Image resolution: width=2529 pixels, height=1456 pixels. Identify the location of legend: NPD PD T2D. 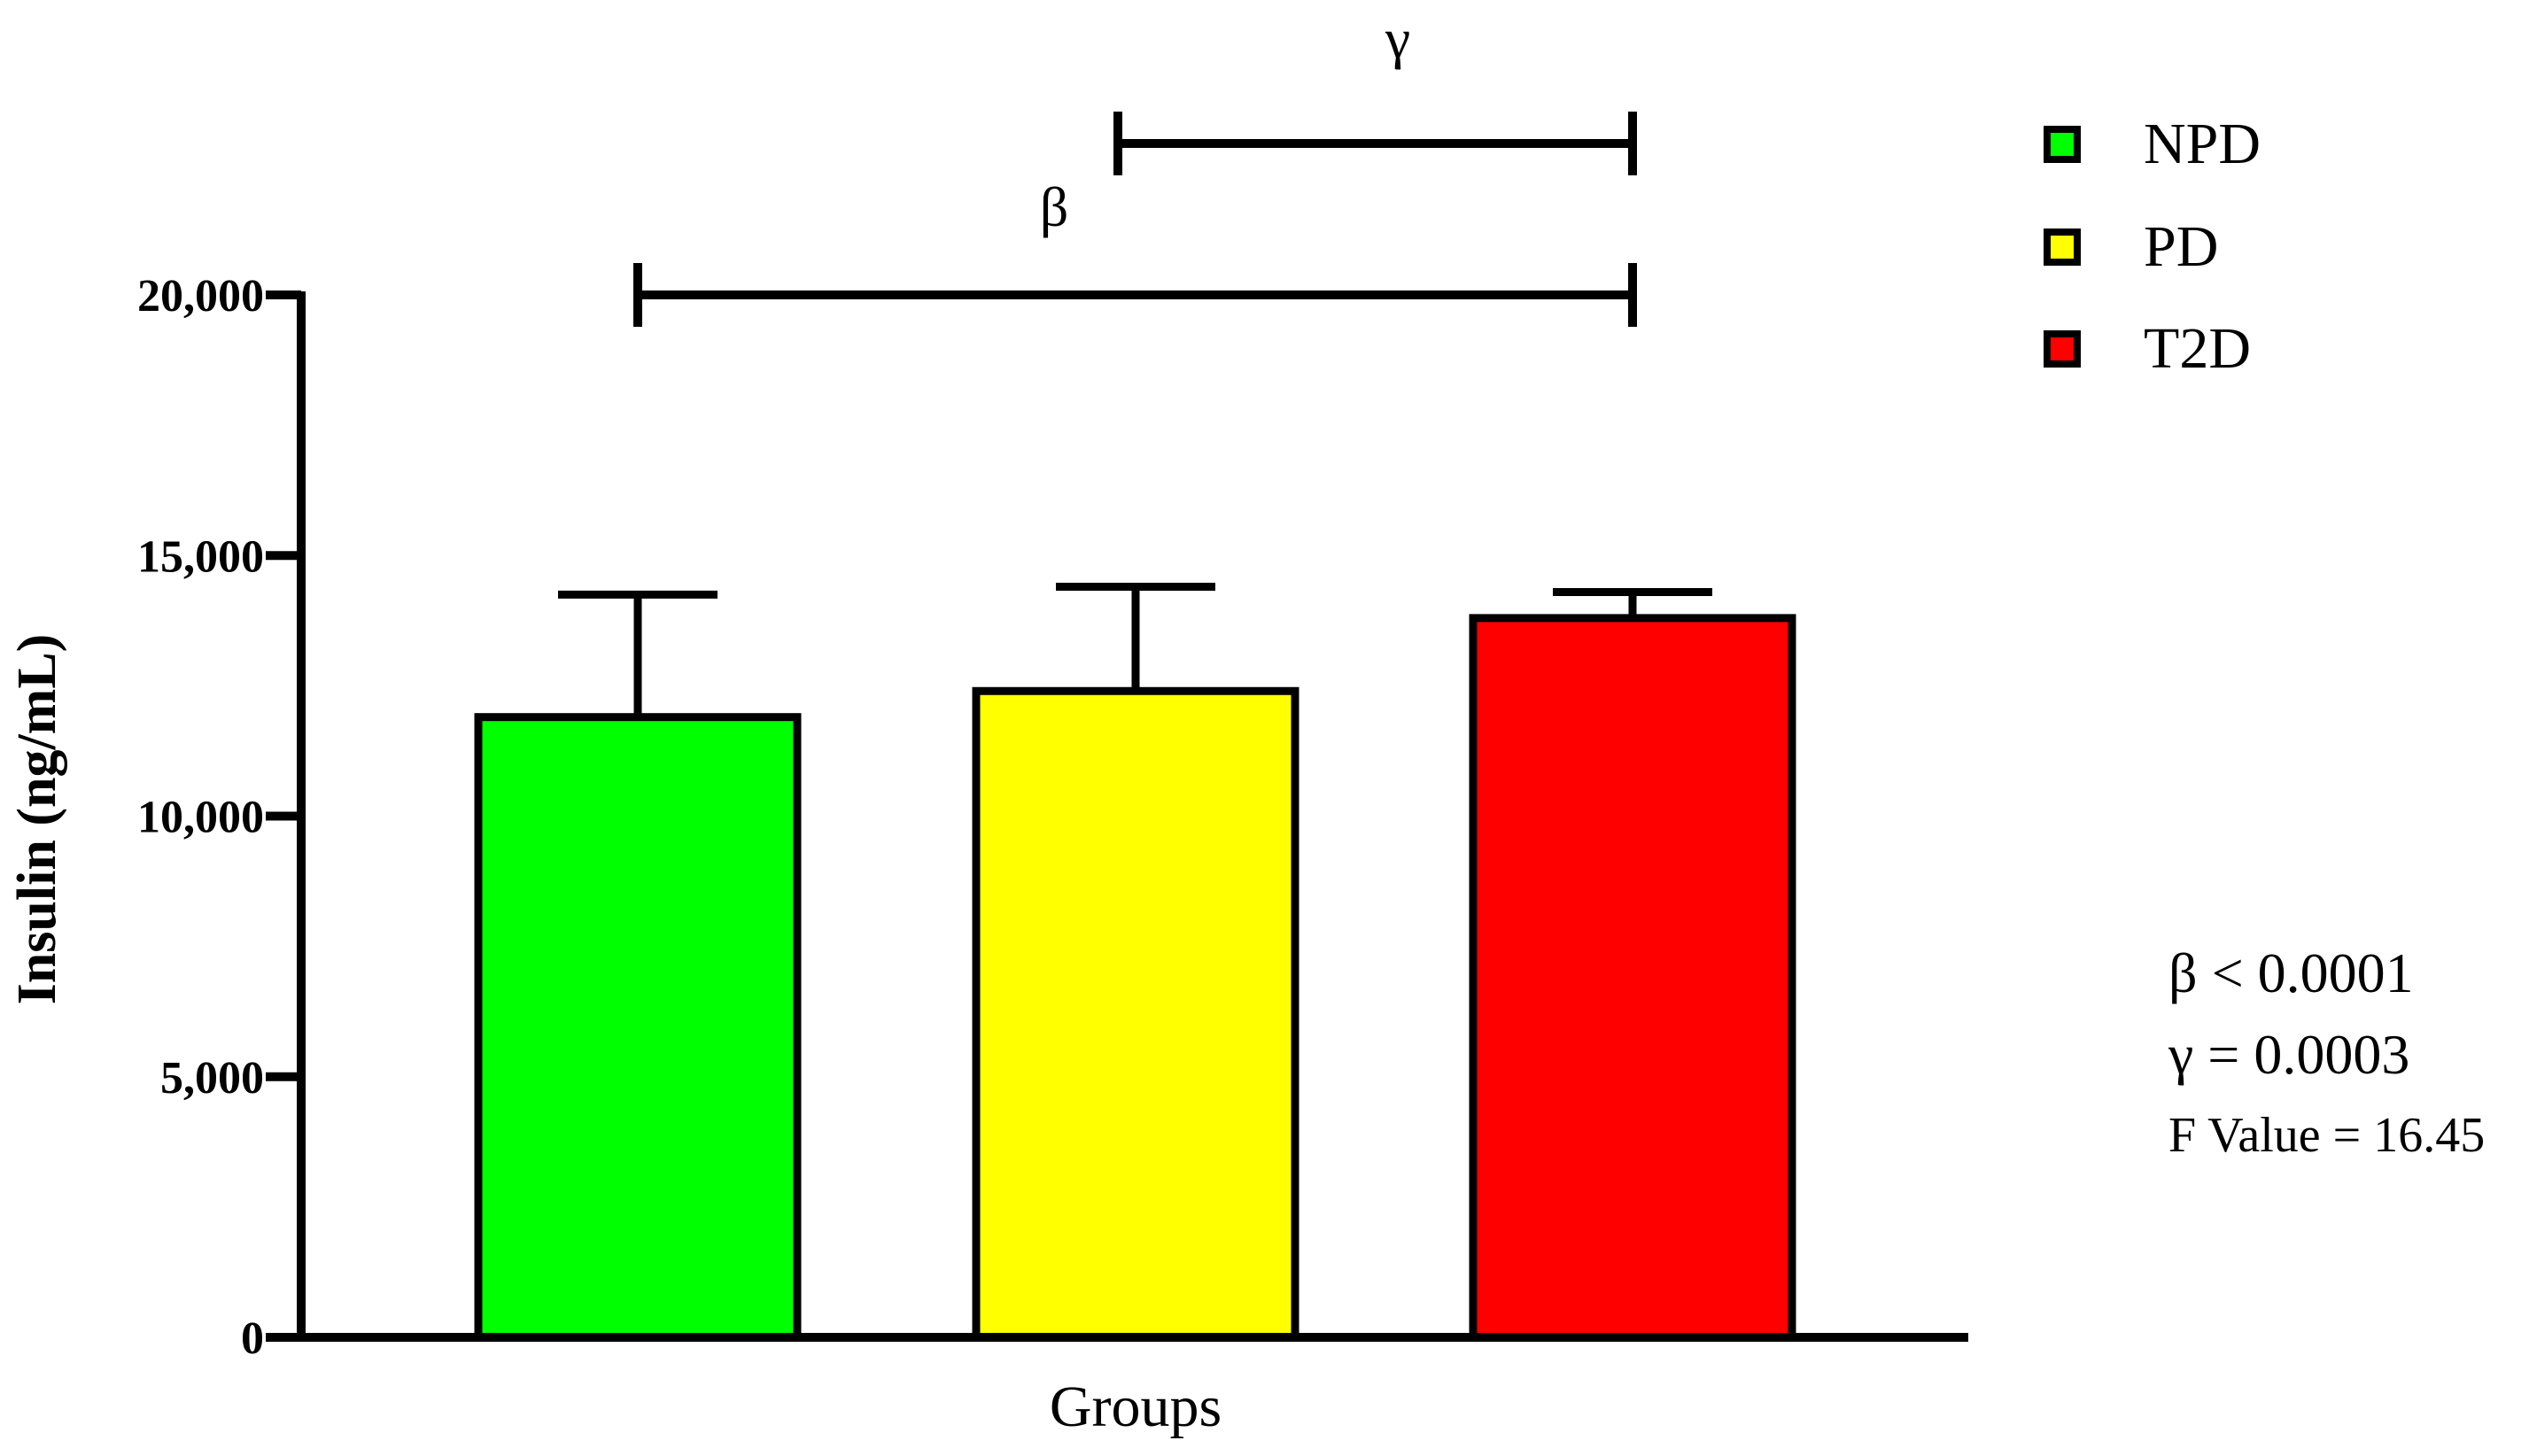
(2153, 246).